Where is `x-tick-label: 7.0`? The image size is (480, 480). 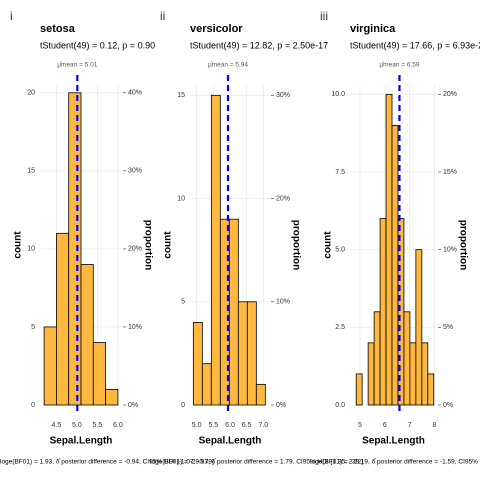
x-tick-label: 7.0 is located at coordinates (263, 425).